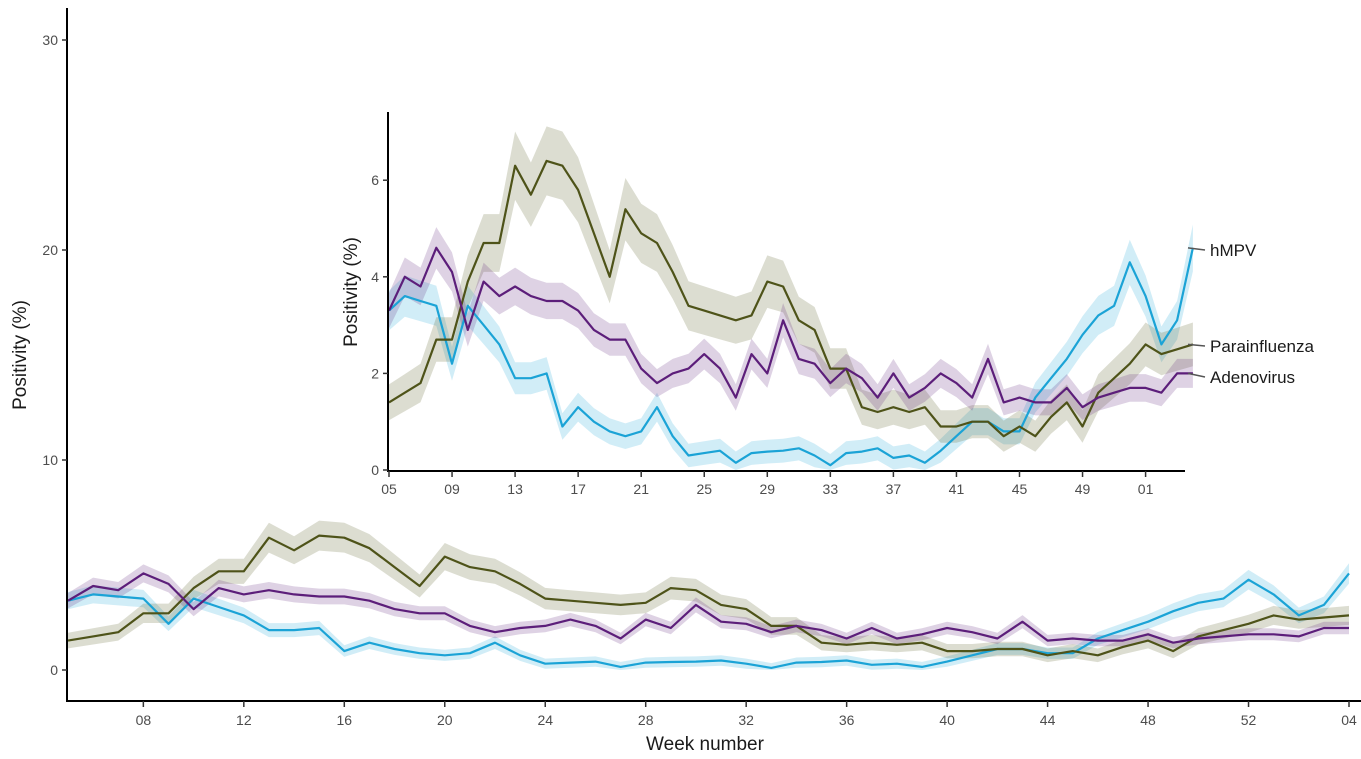  I want to click on main-x-tick-label: 36, so click(847, 720).